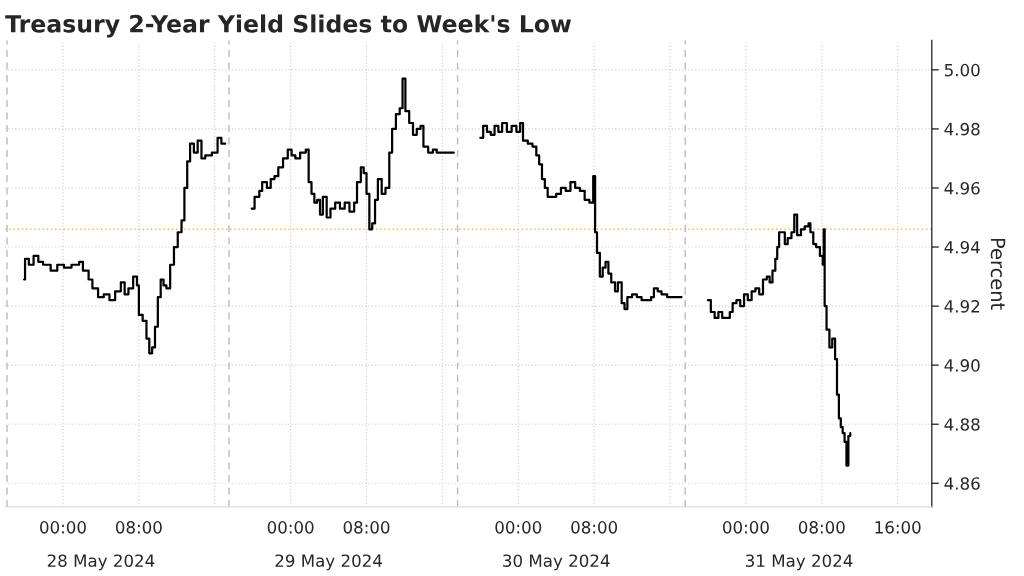  What do you see at coordinates (998, 274) in the screenshot?
I see `y-axis-title: Percent` at bounding box center [998, 274].